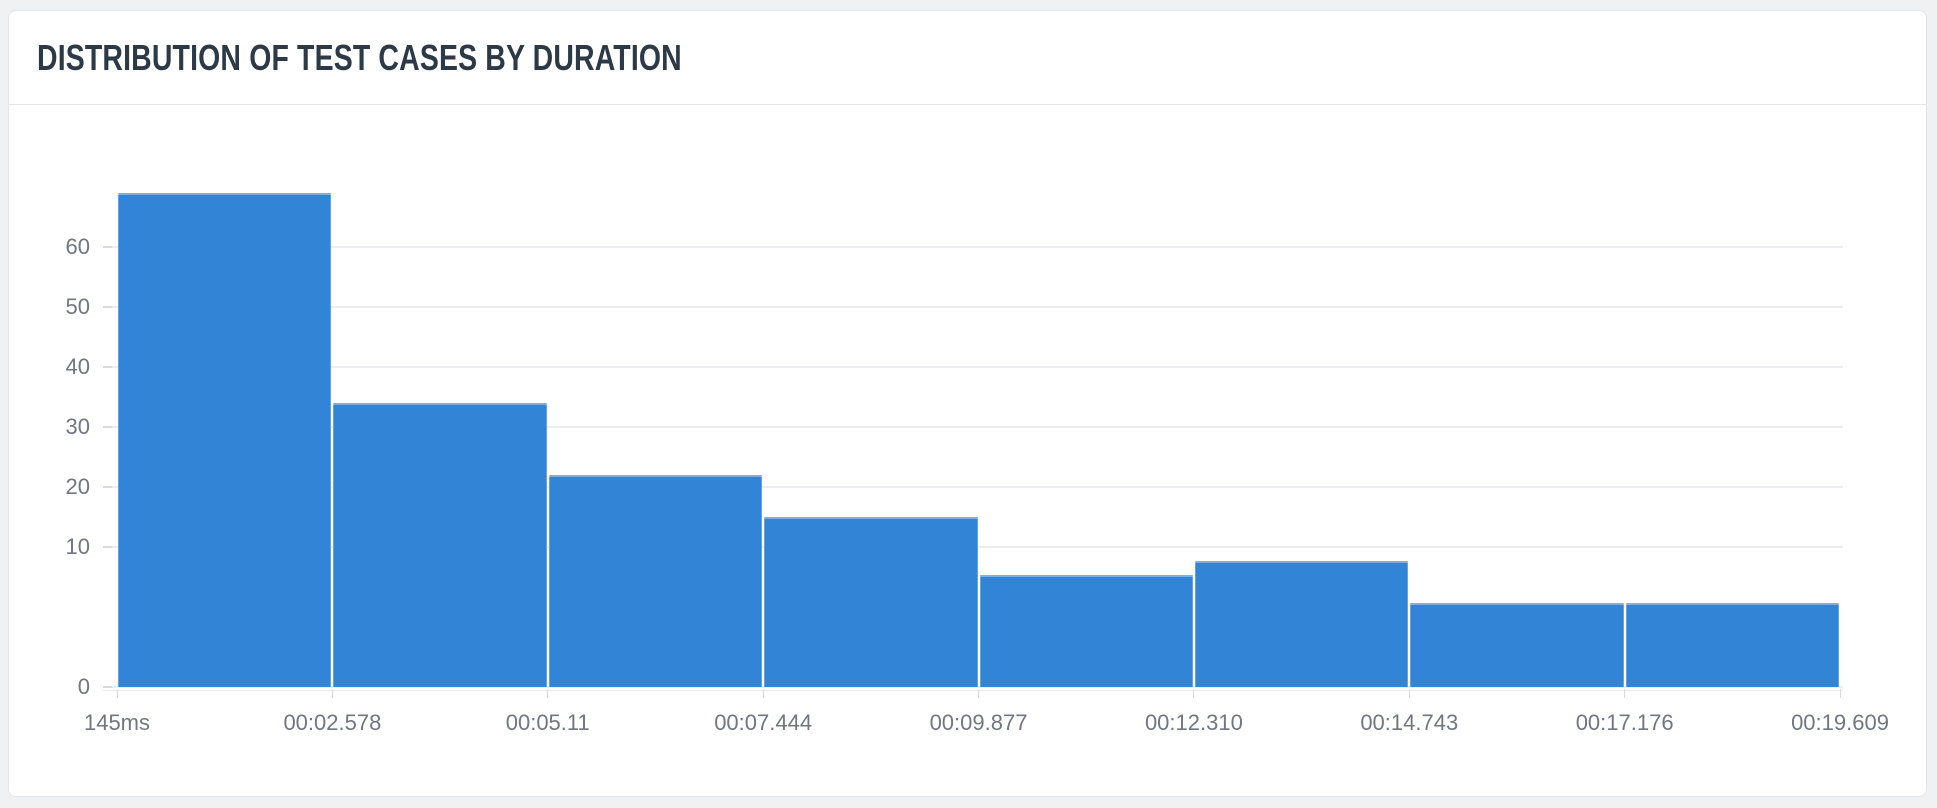 Image resolution: width=1937 pixels, height=808 pixels. I want to click on y-axis-label: 40, so click(77, 366).